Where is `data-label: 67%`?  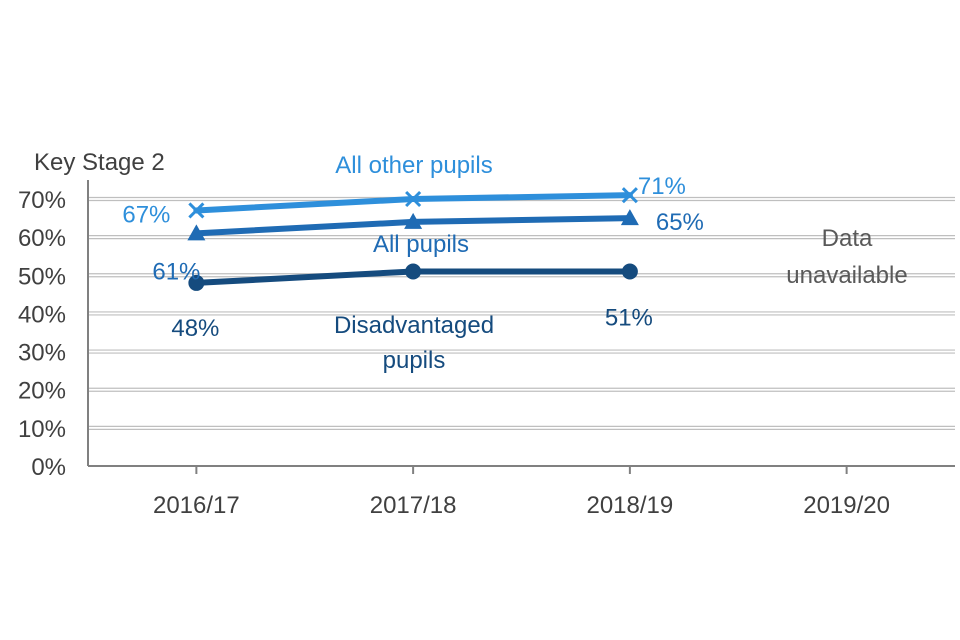
data-label: 67% is located at coordinates (146, 214).